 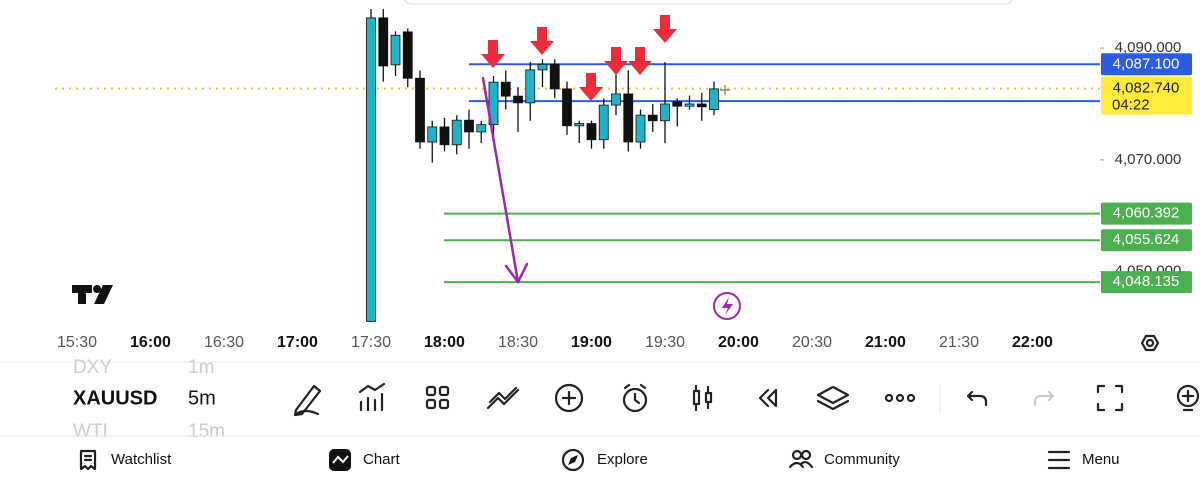 What do you see at coordinates (92, 294) in the screenshot?
I see `tv-logo` at bounding box center [92, 294].